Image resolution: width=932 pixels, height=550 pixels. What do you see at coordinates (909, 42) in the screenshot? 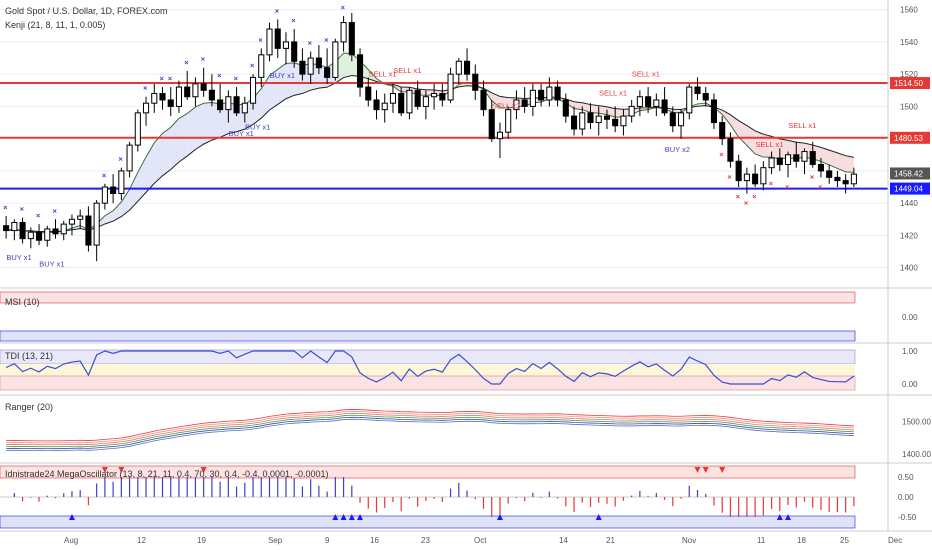
I see `y-tick-label: 1540` at bounding box center [909, 42].